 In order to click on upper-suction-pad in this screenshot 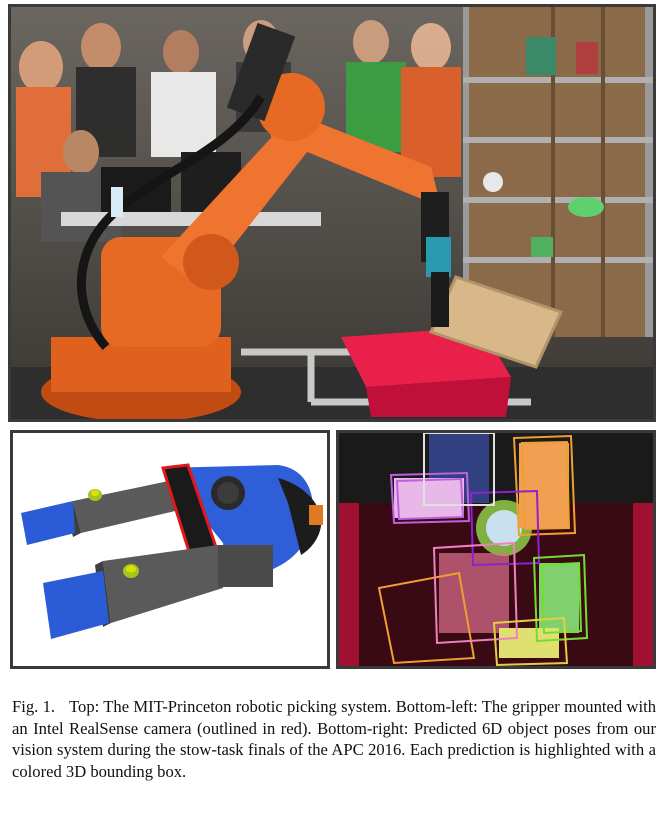, I will do `click(48, 523)`.